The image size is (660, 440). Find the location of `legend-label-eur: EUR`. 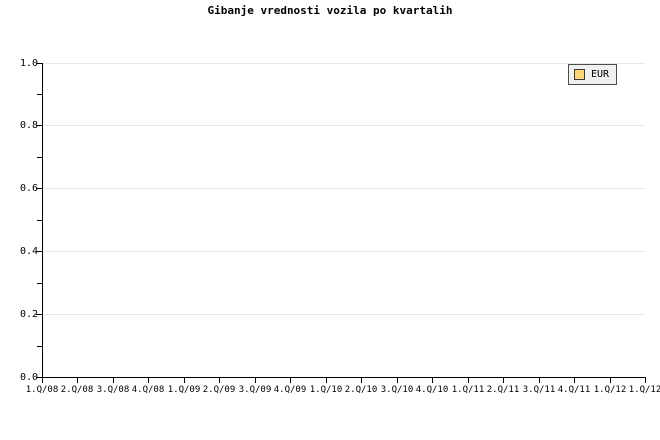

legend-label-eur: EUR is located at coordinates (600, 74).